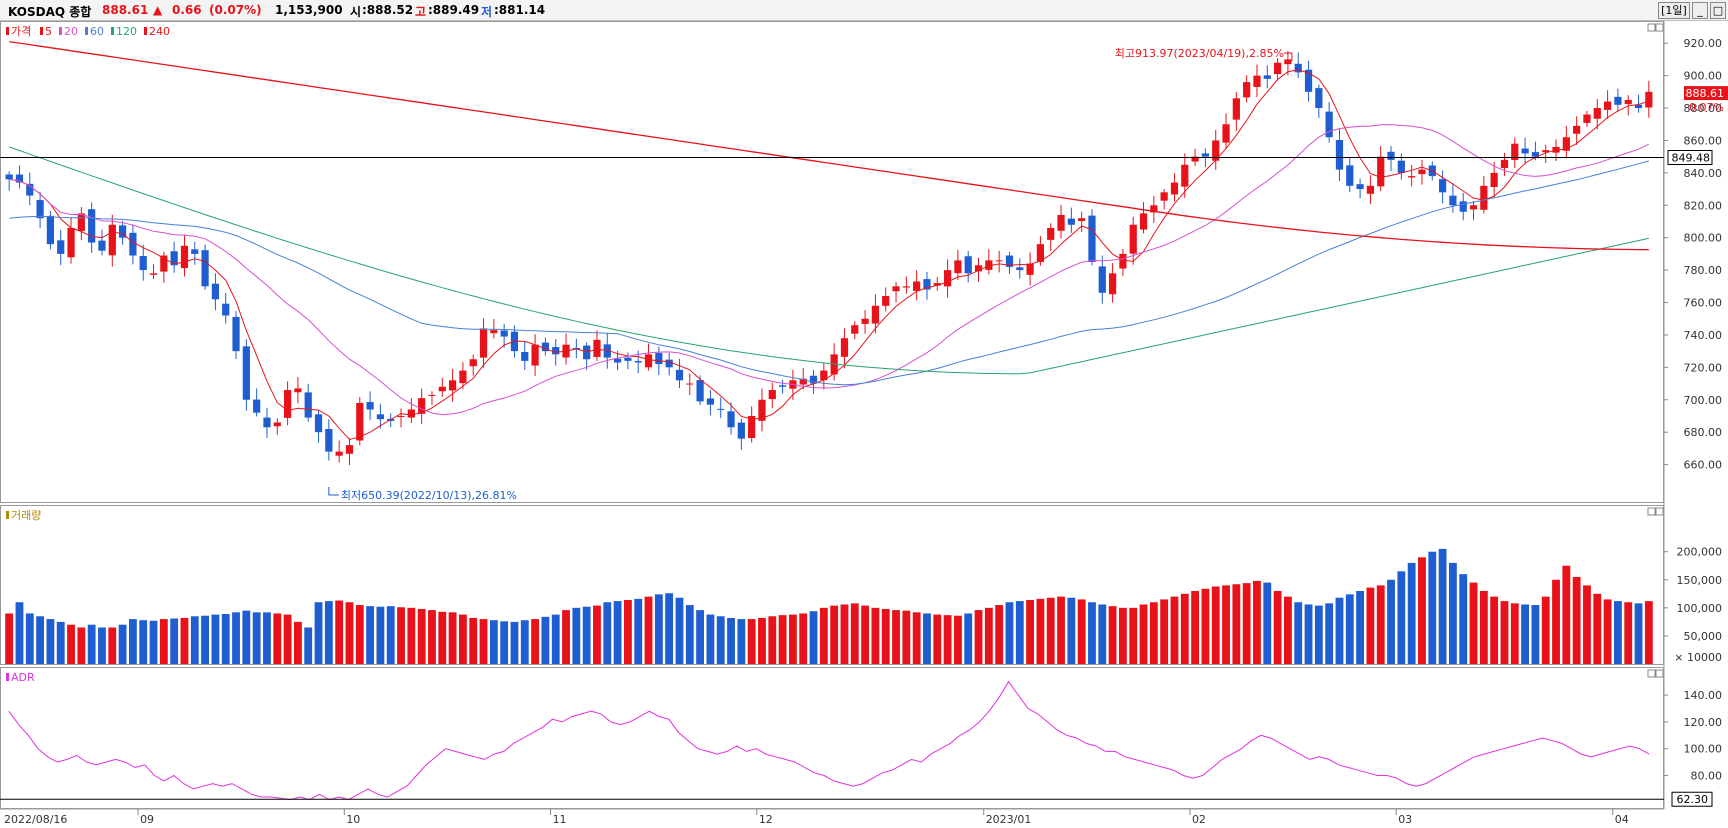  What do you see at coordinates (1703, 270) in the screenshot?
I see `y-tick-label: 780.00` at bounding box center [1703, 270].